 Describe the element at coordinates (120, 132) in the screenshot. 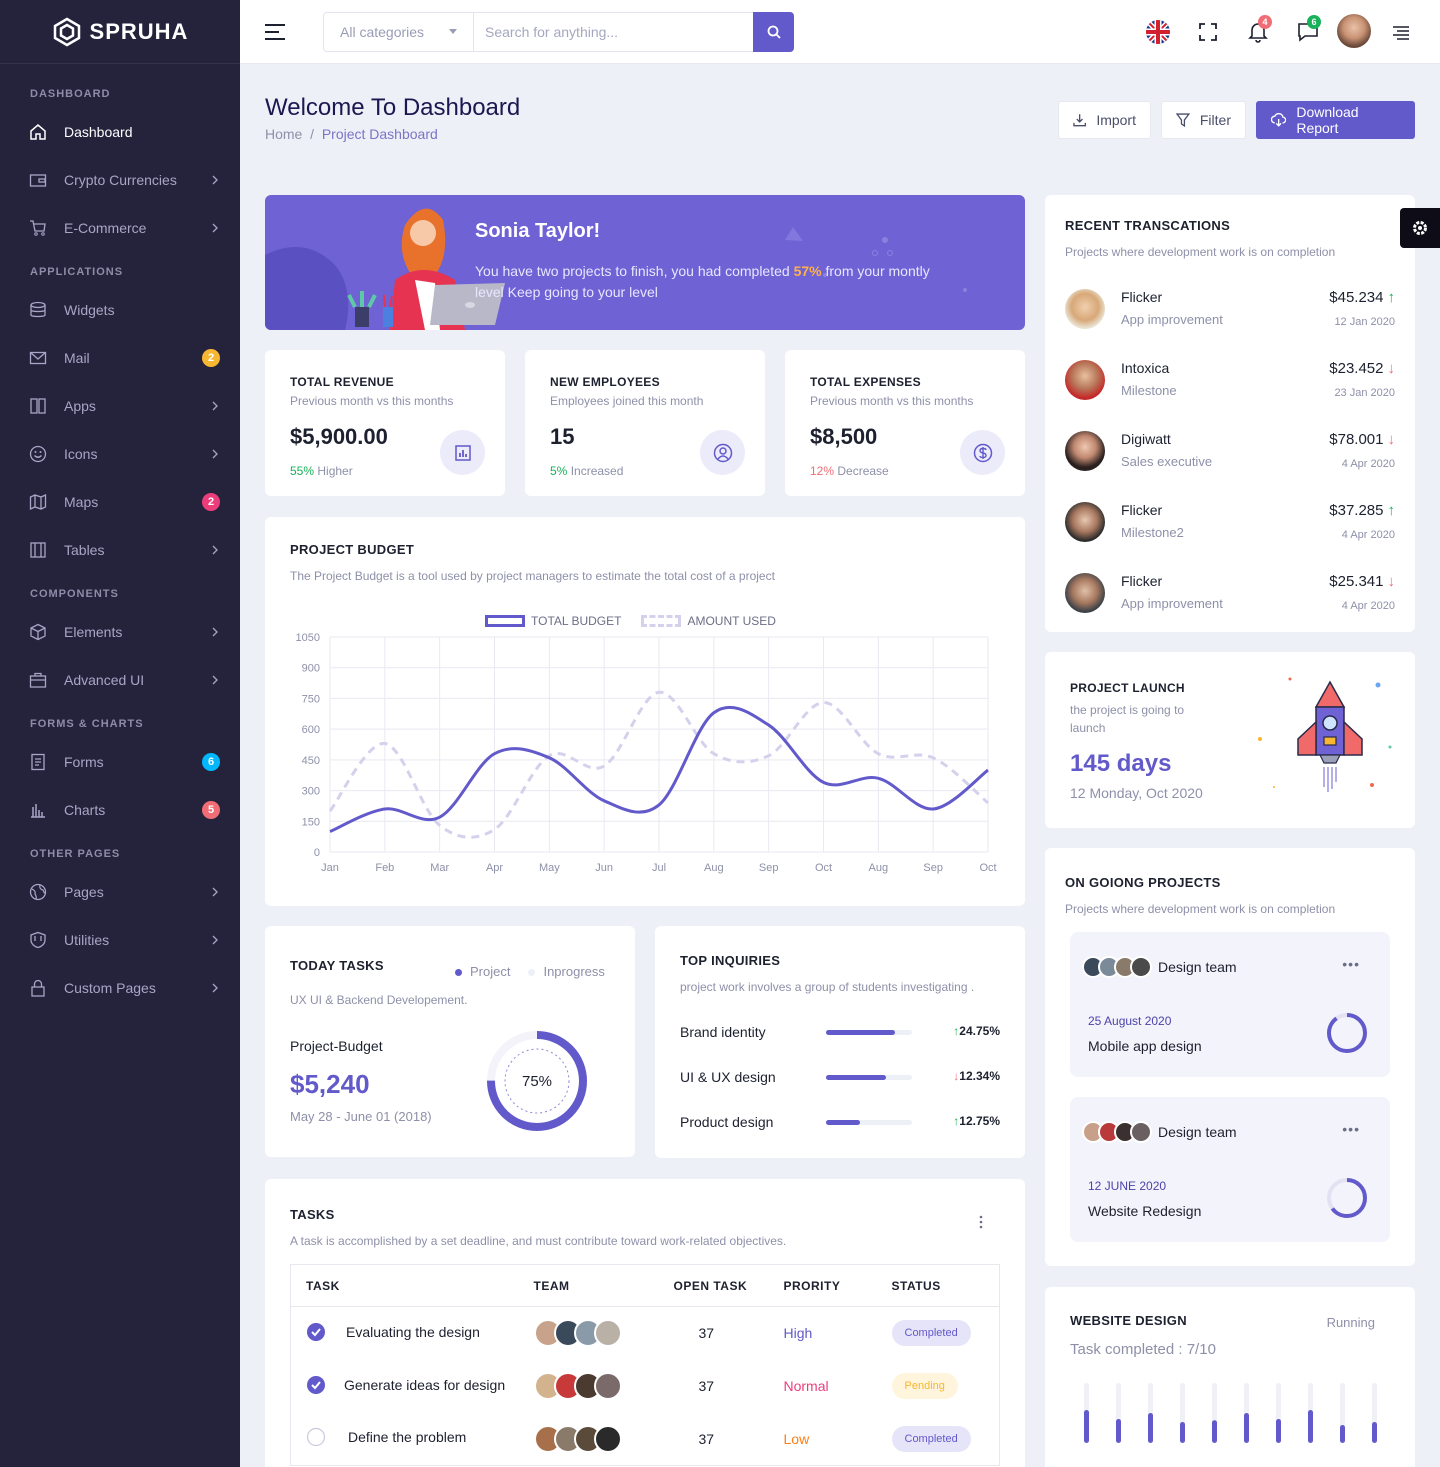

I see `sidebar-item-dashboard: Dashboard` at that location.